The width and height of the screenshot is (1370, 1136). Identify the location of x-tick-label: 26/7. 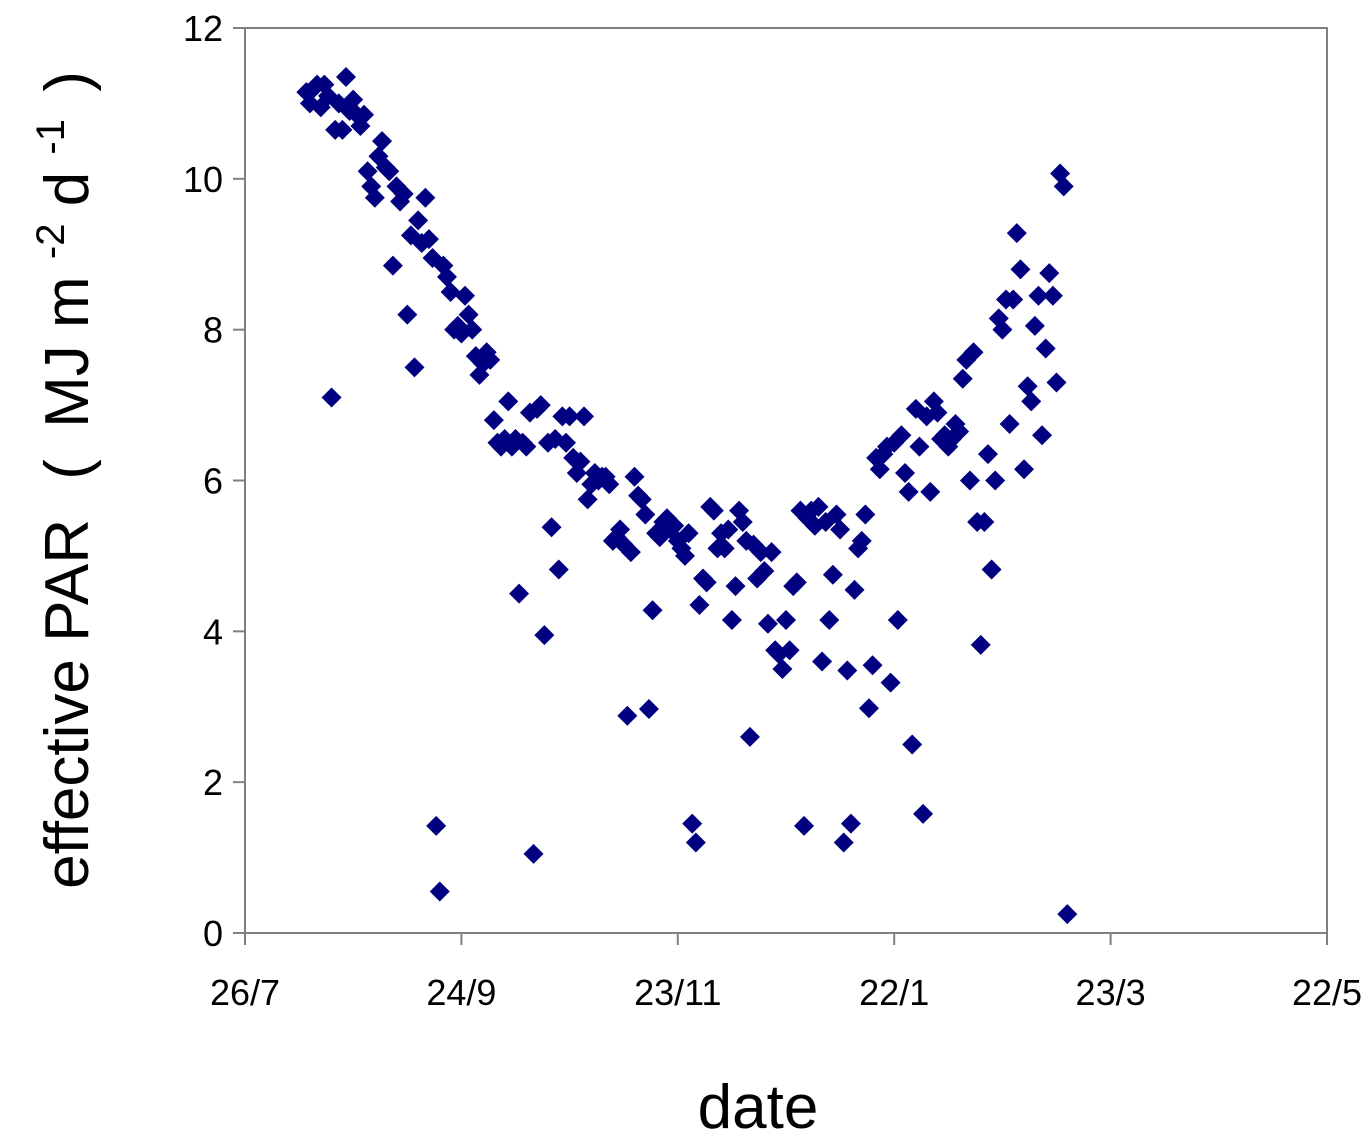
(245, 992).